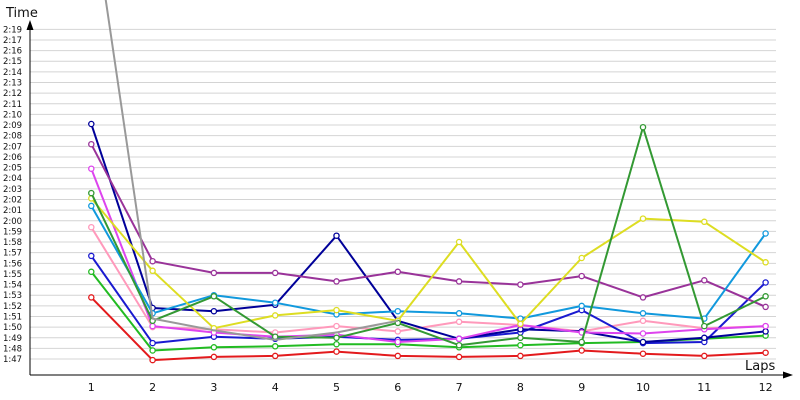  Describe the element at coordinates (12, 52) in the screenshot. I see `y-tick-label: 2:16` at that location.